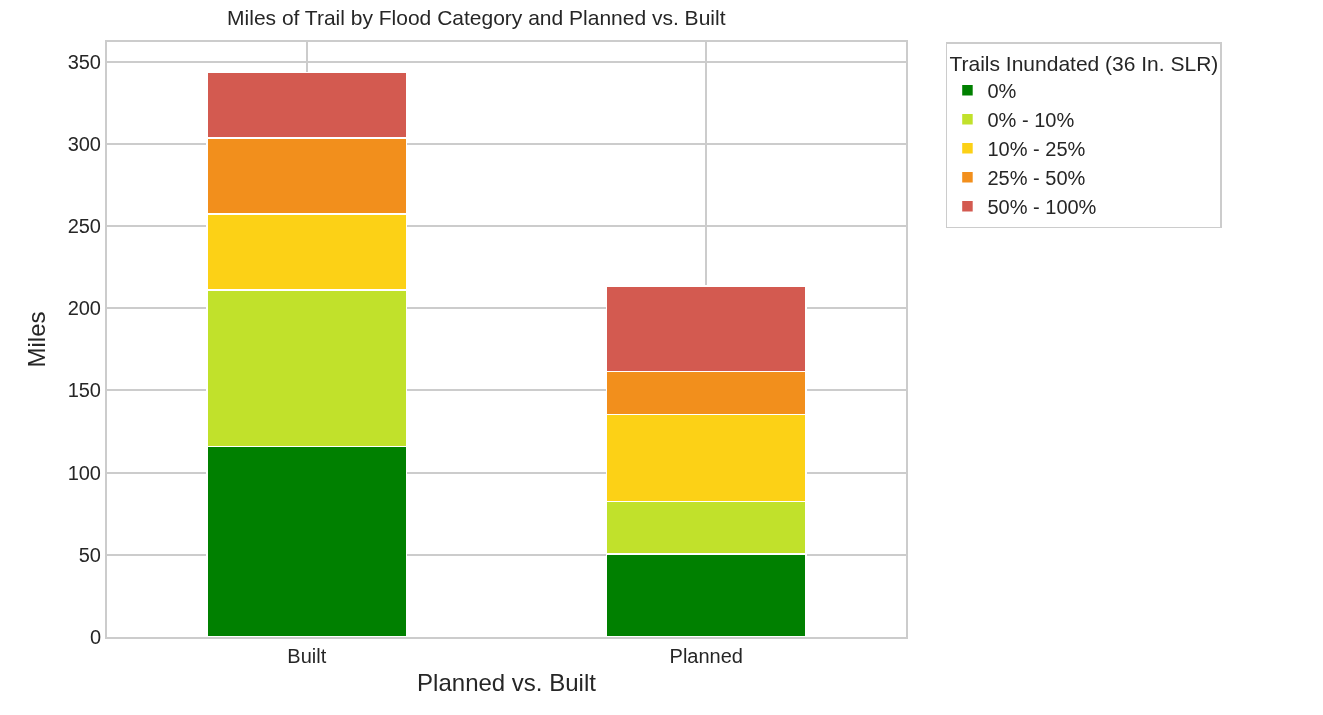 The width and height of the screenshot is (1323, 715). What do you see at coordinates (1042, 207) in the screenshot?
I see `legend-label: 50% - 100%` at bounding box center [1042, 207].